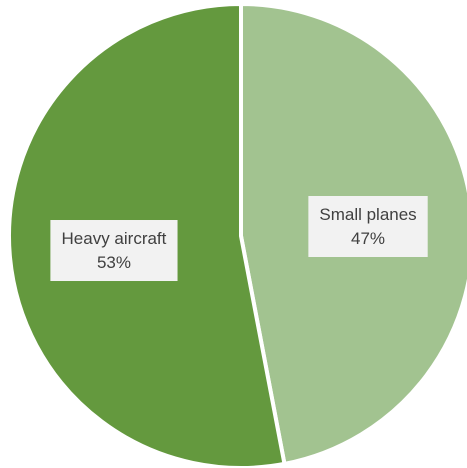 The height and width of the screenshot is (468, 467). Describe the element at coordinates (367, 214) in the screenshot. I see `data-label-category: Small planes` at that location.